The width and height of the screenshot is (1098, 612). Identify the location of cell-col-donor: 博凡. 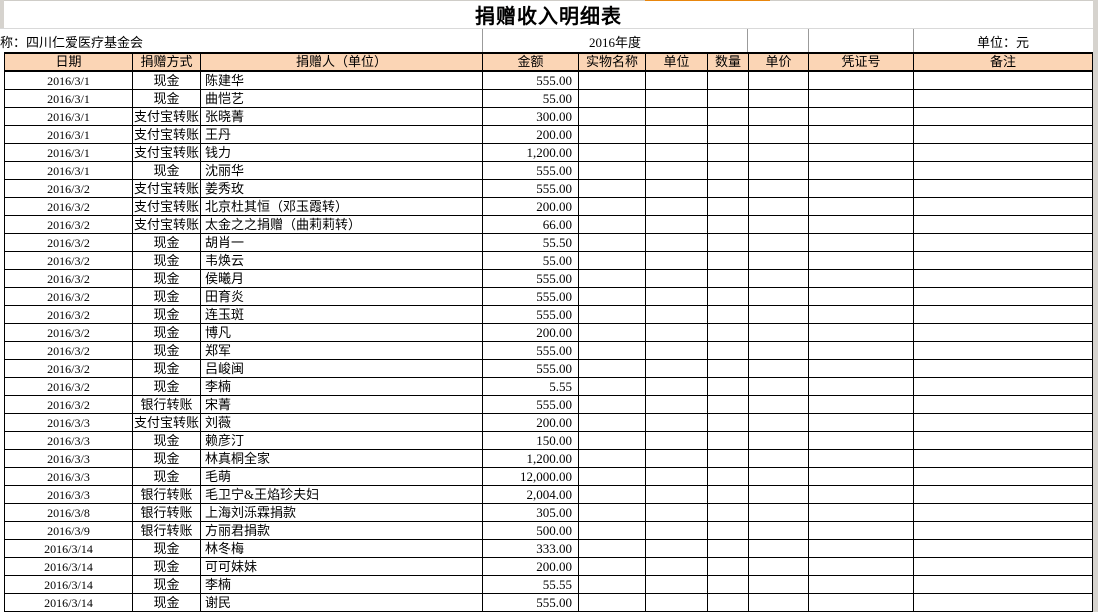
(342, 333).